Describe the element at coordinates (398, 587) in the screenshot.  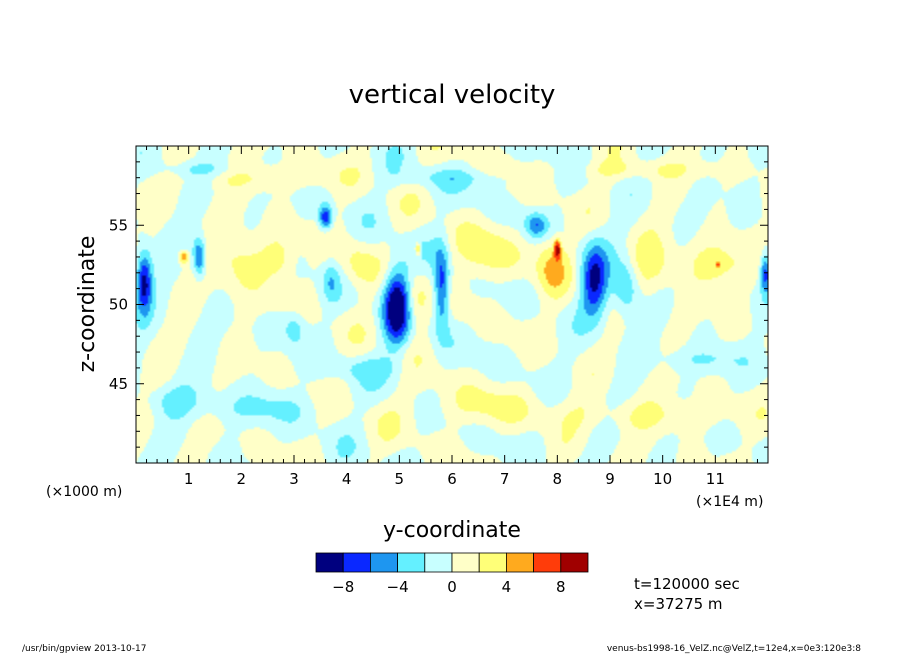
I see `colorbar-label: −4` at that location.